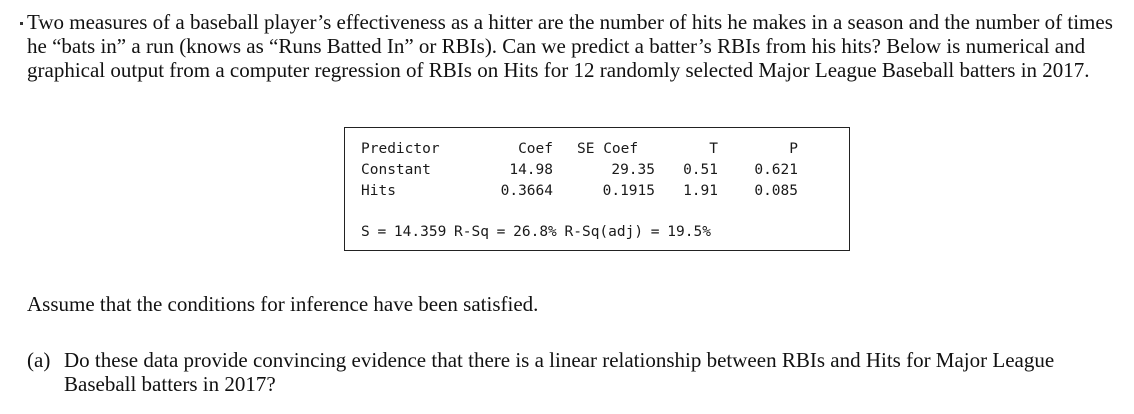 The width and height of the screenshot is (1134, 414). I want to click on header-p: P, so click(793, 149).